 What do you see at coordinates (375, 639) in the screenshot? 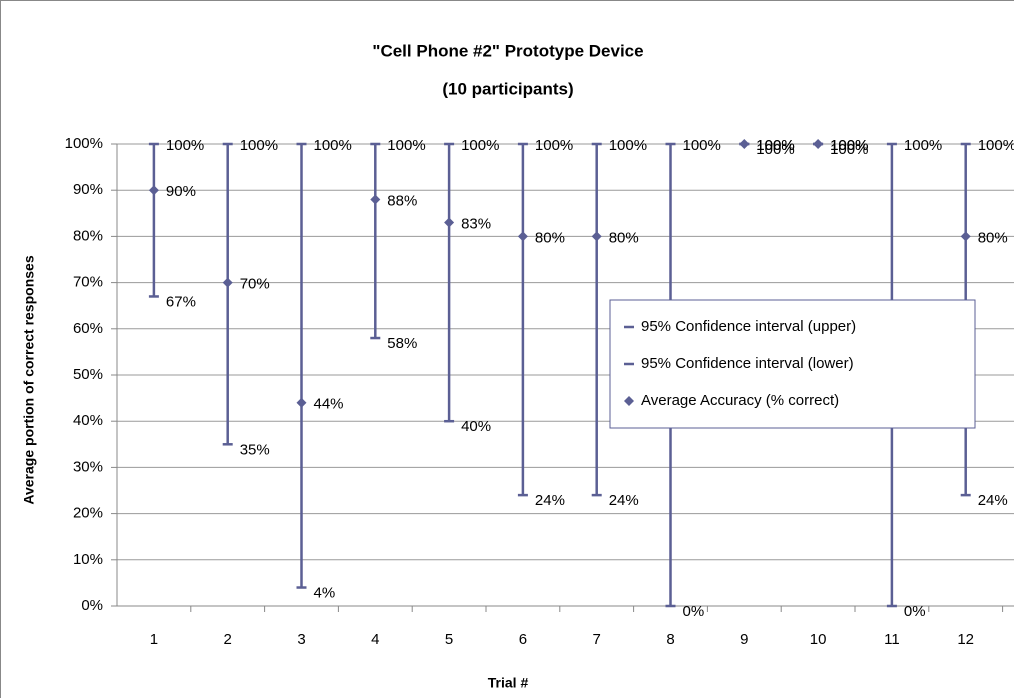
I see `x-tick-label: 4` at bounding box center [375, 639].